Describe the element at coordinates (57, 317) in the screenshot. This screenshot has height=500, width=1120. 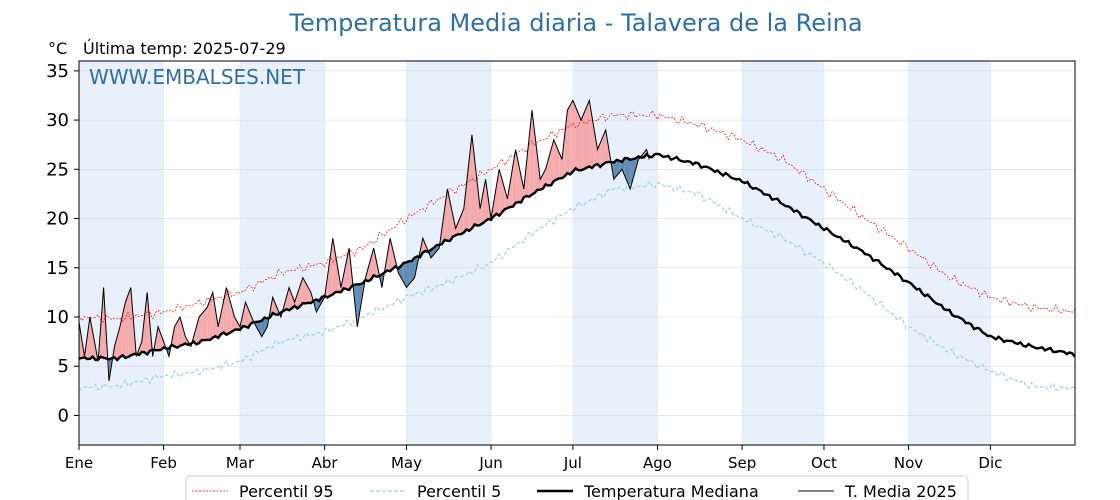
I see `y-tick-label: 10` at that location.